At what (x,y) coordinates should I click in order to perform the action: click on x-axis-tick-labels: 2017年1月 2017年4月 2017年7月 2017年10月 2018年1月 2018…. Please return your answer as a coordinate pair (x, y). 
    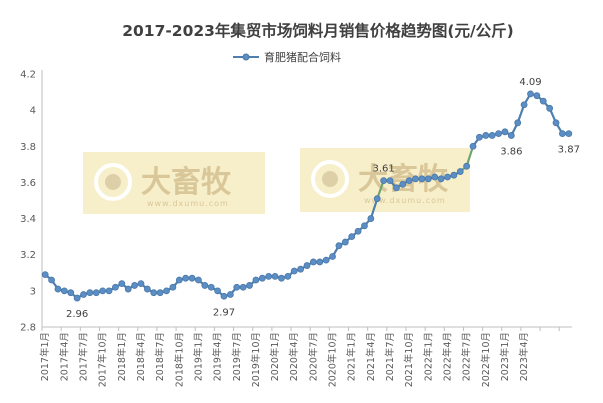
    Looking at the image, I should click on (284, 359).